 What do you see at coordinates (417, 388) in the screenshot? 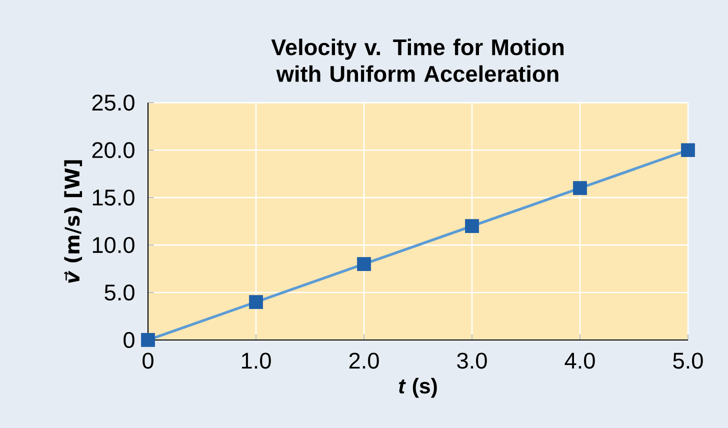
I see `x-axis-title: t (s)` at bounding box center [417, 388].